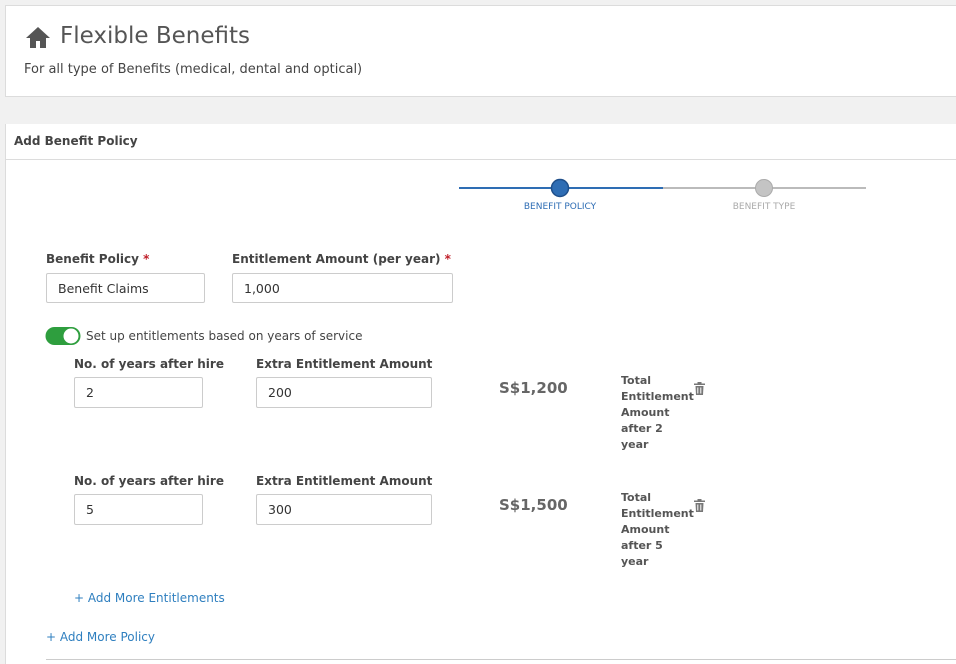  Describe the element at coordinates (76, 141) in the screenshot. I see `panel-title: Add Benefit Policy` at that location.